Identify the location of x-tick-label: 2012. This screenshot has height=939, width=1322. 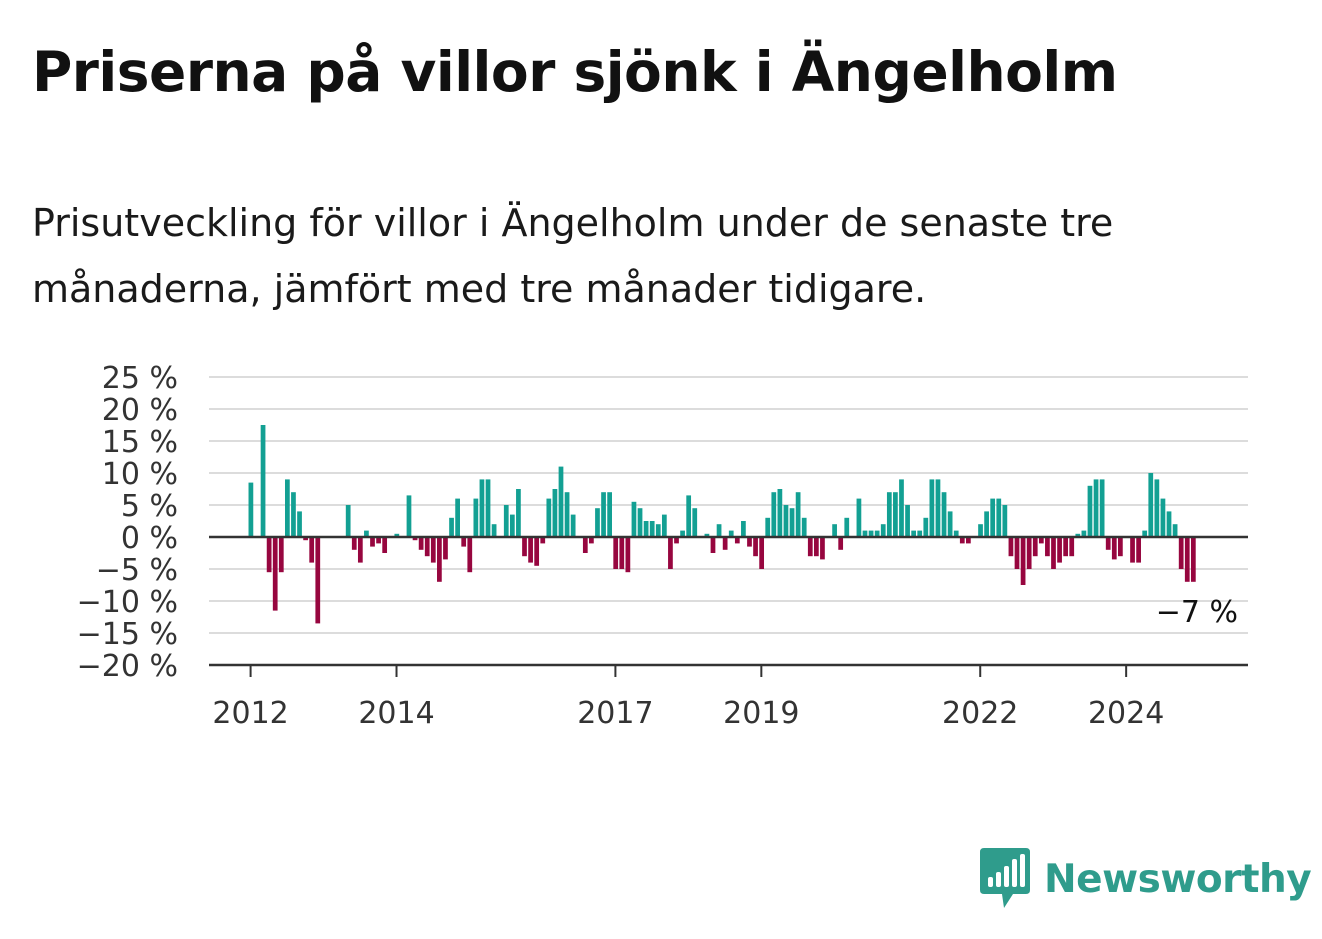
(250, 713).